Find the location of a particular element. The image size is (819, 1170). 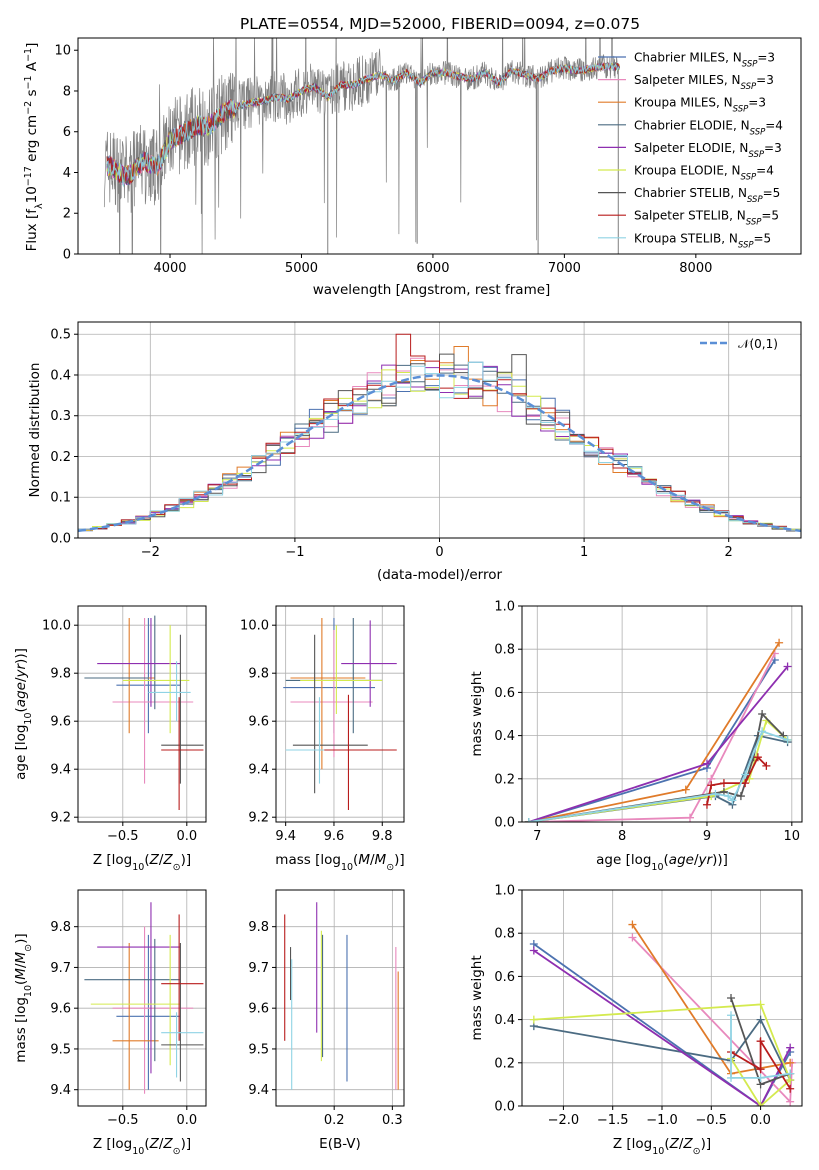

x-tick-label: 9.6 is located at coordinates (334, 836).